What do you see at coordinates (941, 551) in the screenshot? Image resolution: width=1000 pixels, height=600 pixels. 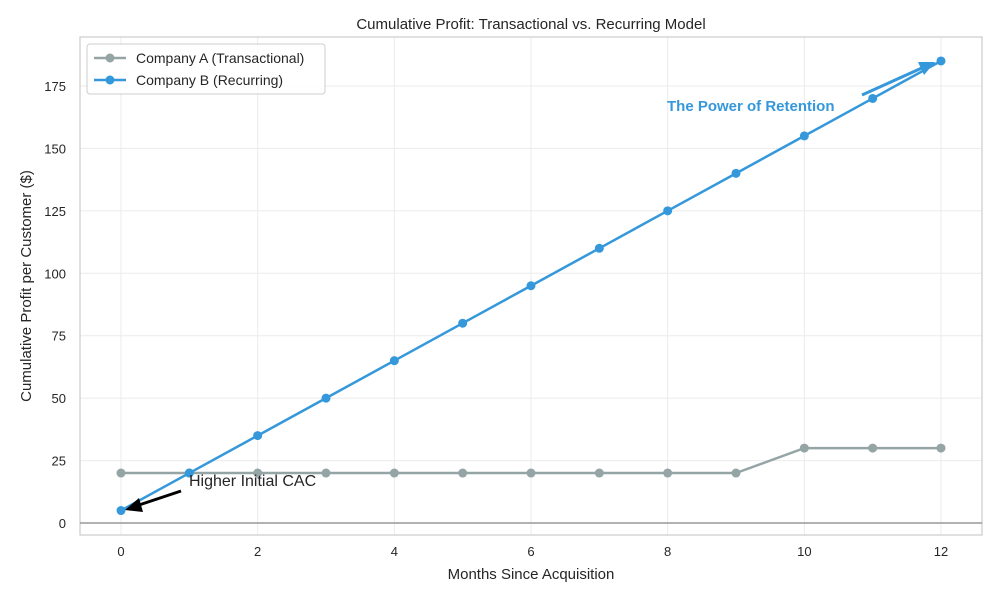 I see `x-tick-label: 12` at bounding box center [941, 551].